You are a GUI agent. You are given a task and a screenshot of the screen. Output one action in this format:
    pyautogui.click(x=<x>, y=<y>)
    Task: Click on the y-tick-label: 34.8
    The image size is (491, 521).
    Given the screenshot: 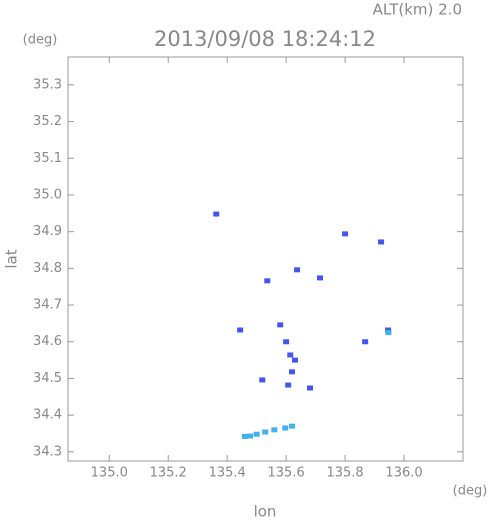 What is the action you would take?
    pyautogui.click(x=47, y=268)
    